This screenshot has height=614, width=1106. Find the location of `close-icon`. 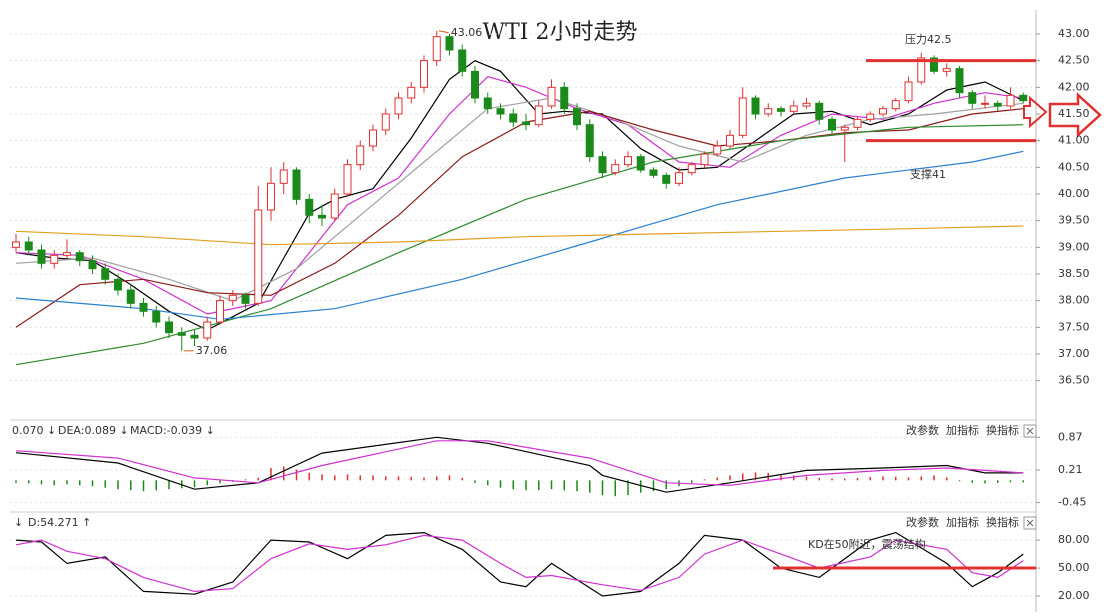

close-icon is located at coordinates (1030, 523).